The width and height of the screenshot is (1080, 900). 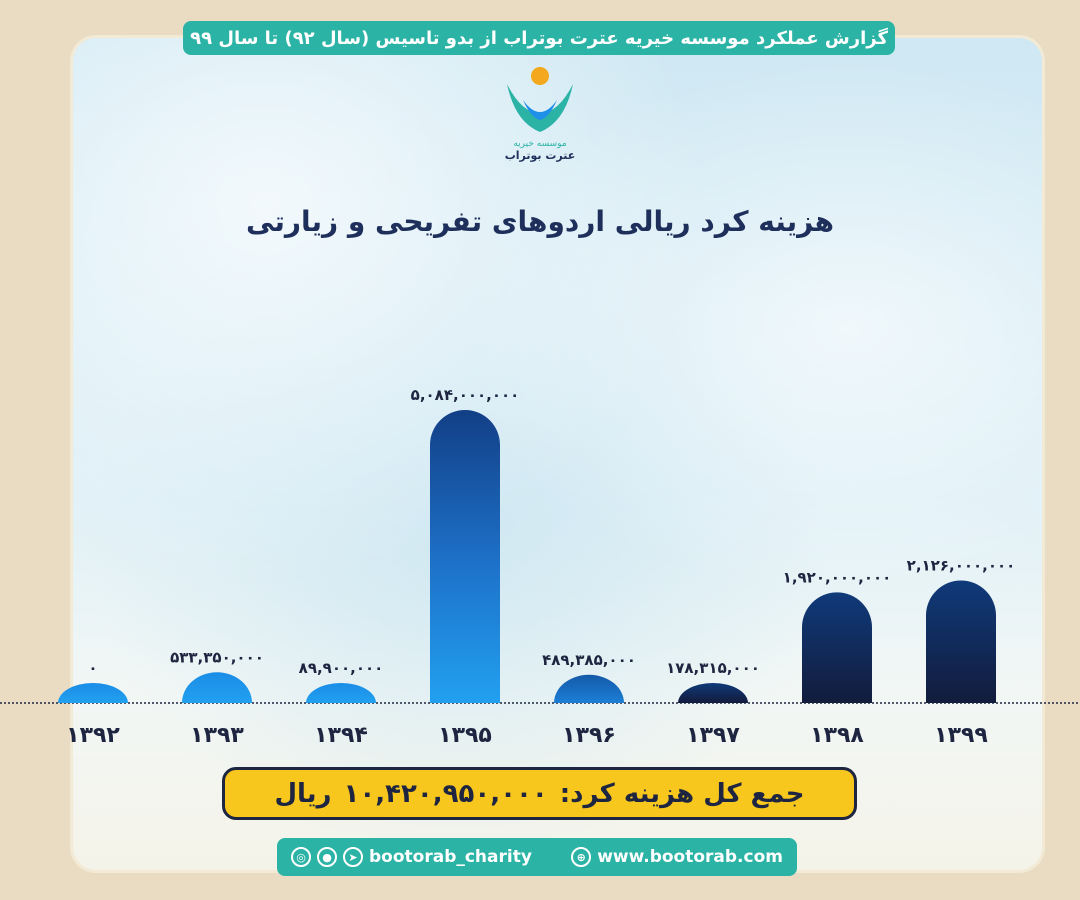 What do you see at coordinates (445, 793) in the screenshot?
I see `total-value: ۱۰,۴۲۰,۹۵۰,۰۰۰` at bounding box center [445, 793].